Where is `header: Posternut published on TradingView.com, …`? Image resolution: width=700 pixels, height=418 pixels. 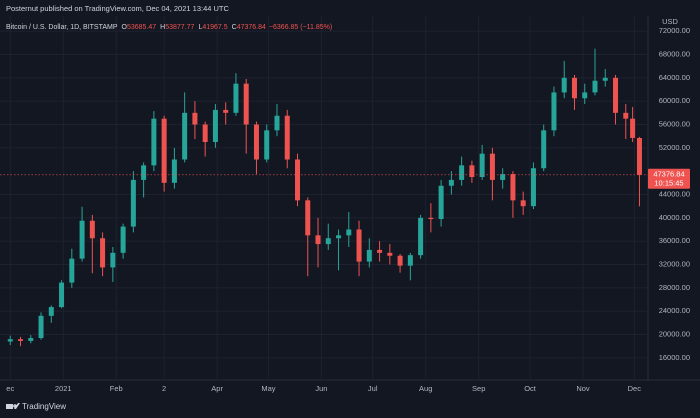 header: Posternut published on TradingView.com, … is located at coordinates (117, 8).